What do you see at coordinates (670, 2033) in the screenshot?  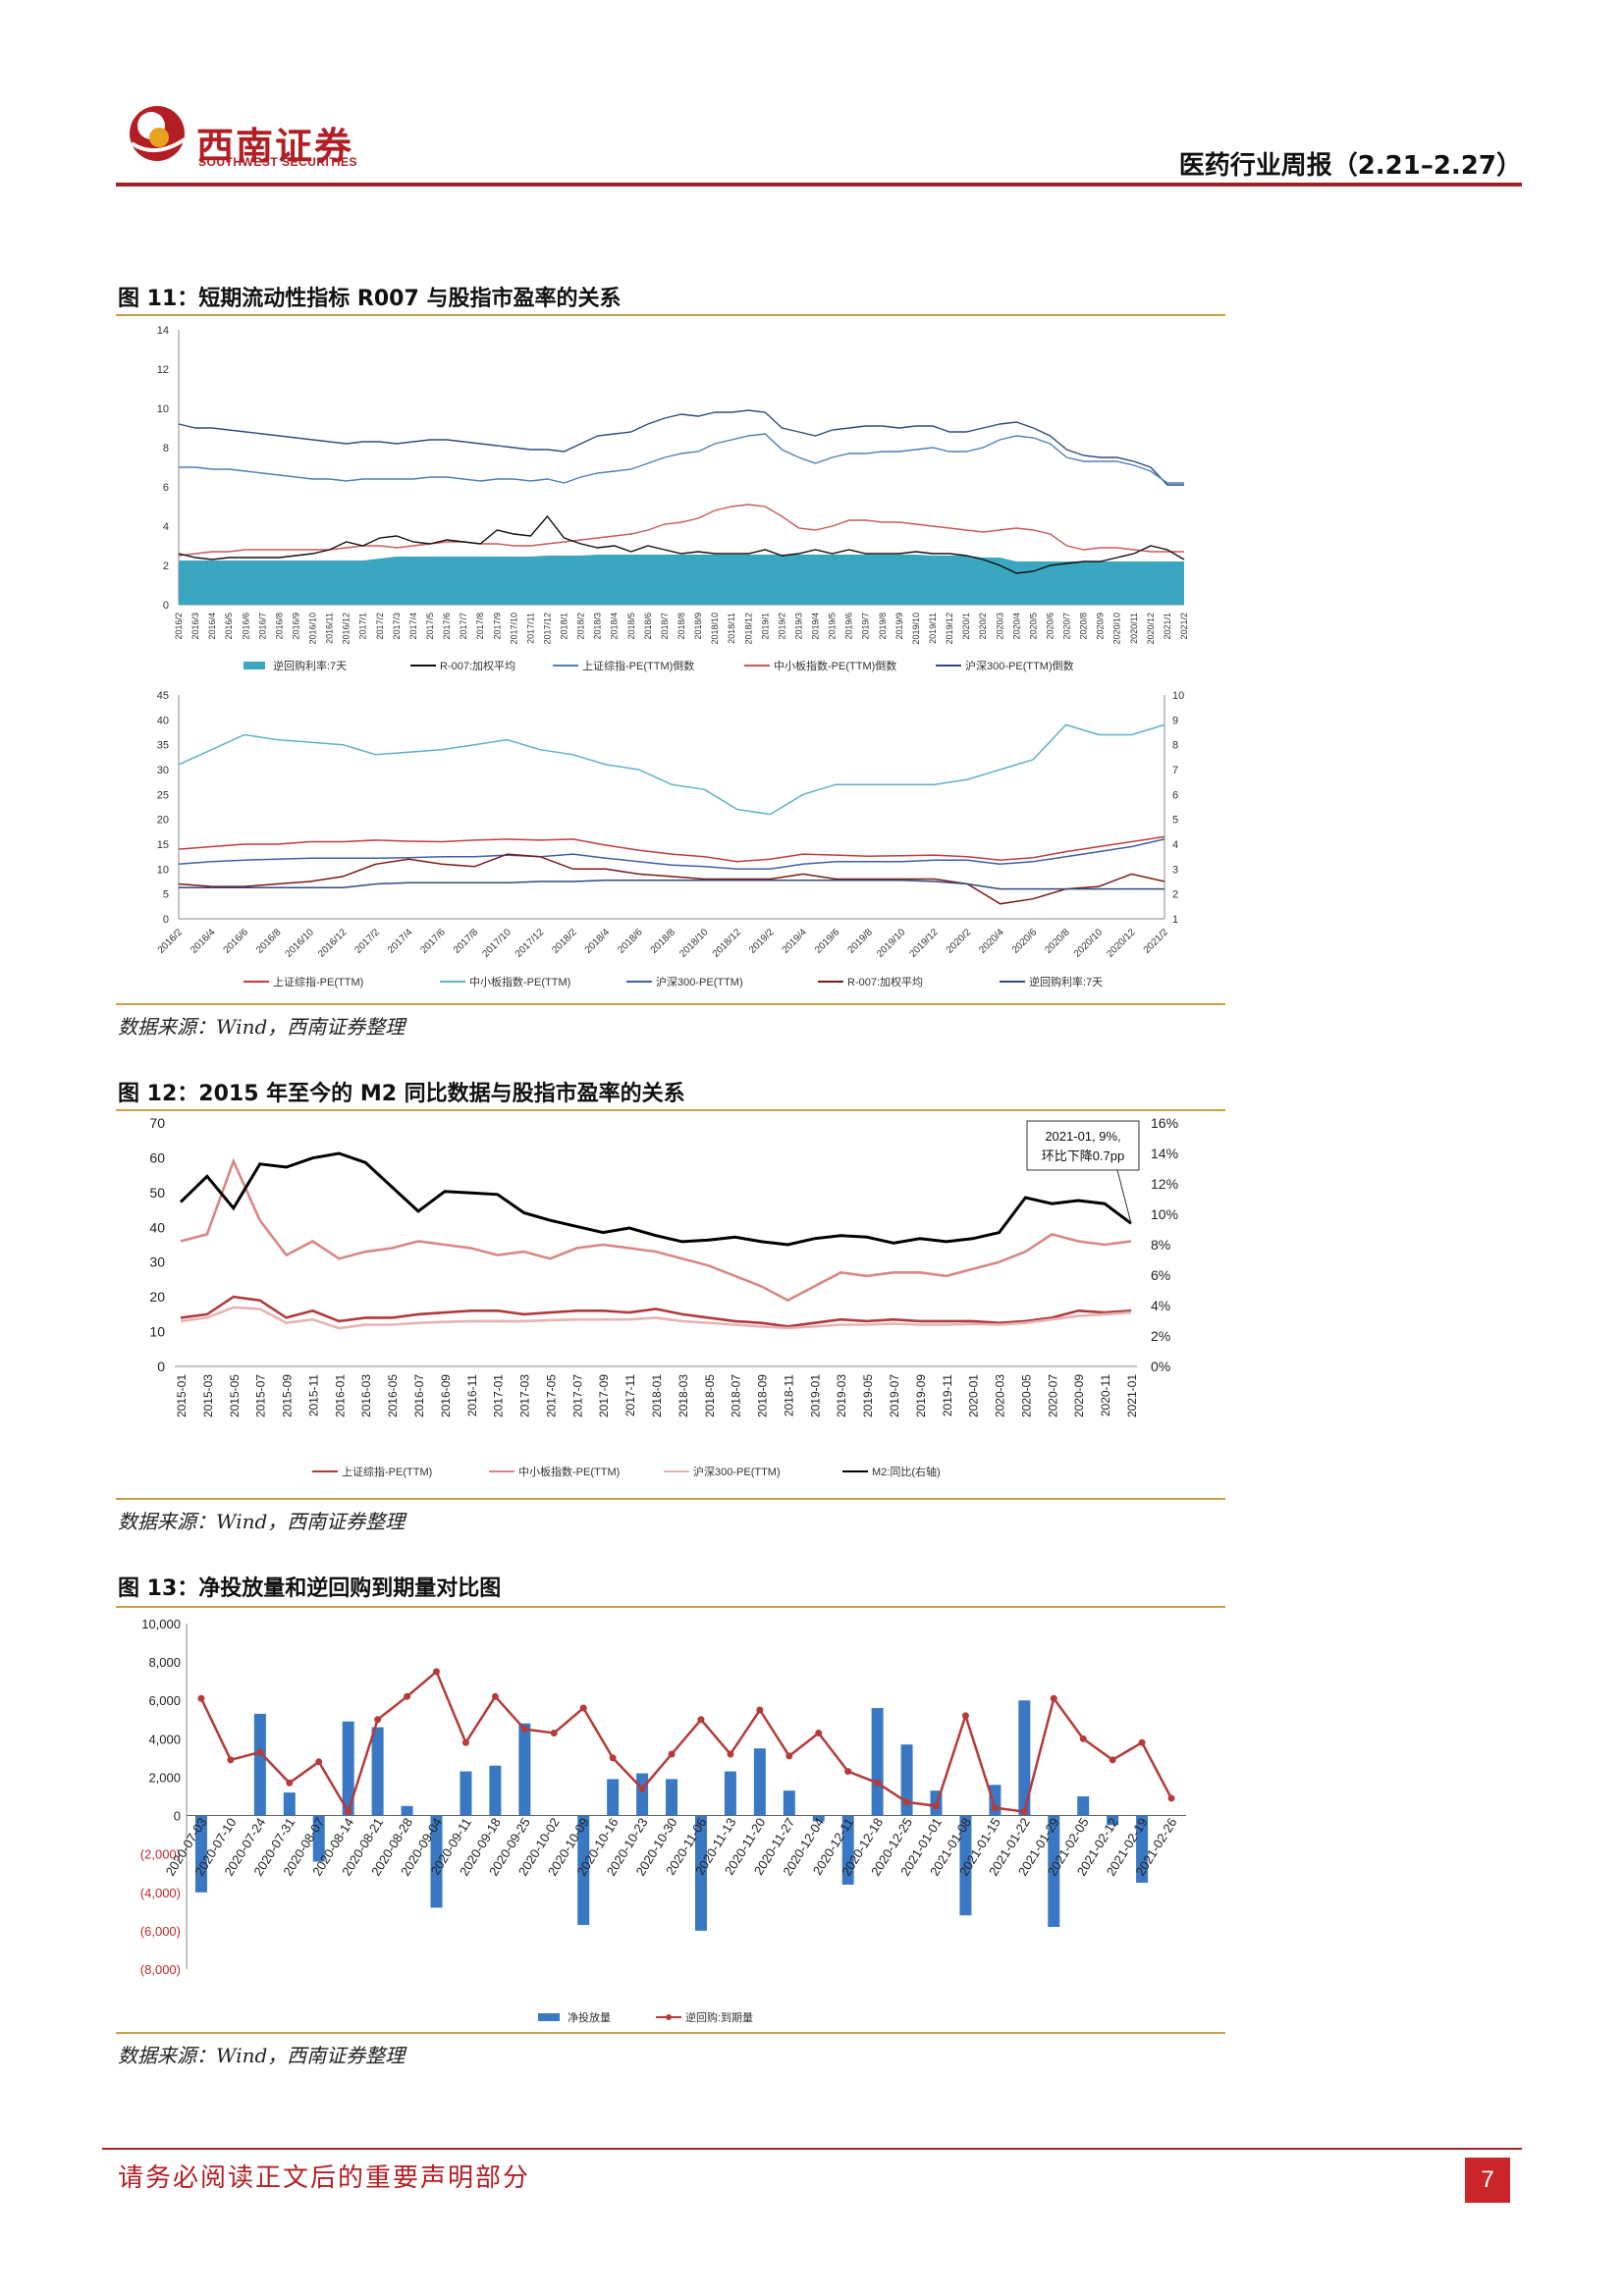 I see `figure-13-bottom-rule` at bounding box center [670, 2033].